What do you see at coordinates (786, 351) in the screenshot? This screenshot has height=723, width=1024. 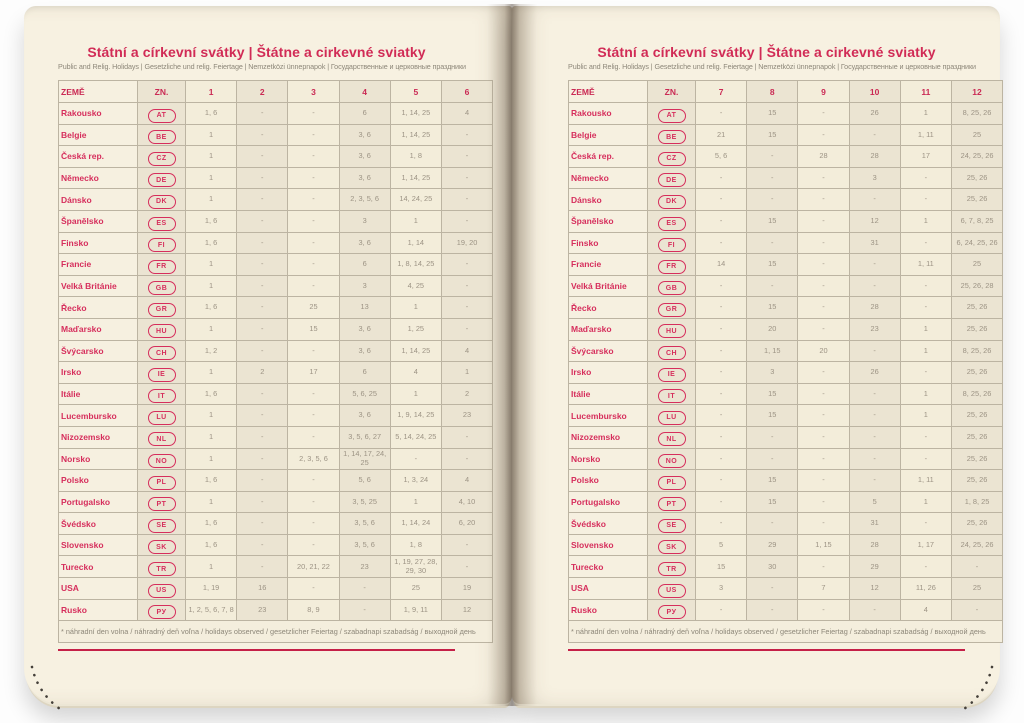 I see `table-row: Švýcarsko CH -1, 15 20-1 8, 25, 26` at bounding box center [786, 351].